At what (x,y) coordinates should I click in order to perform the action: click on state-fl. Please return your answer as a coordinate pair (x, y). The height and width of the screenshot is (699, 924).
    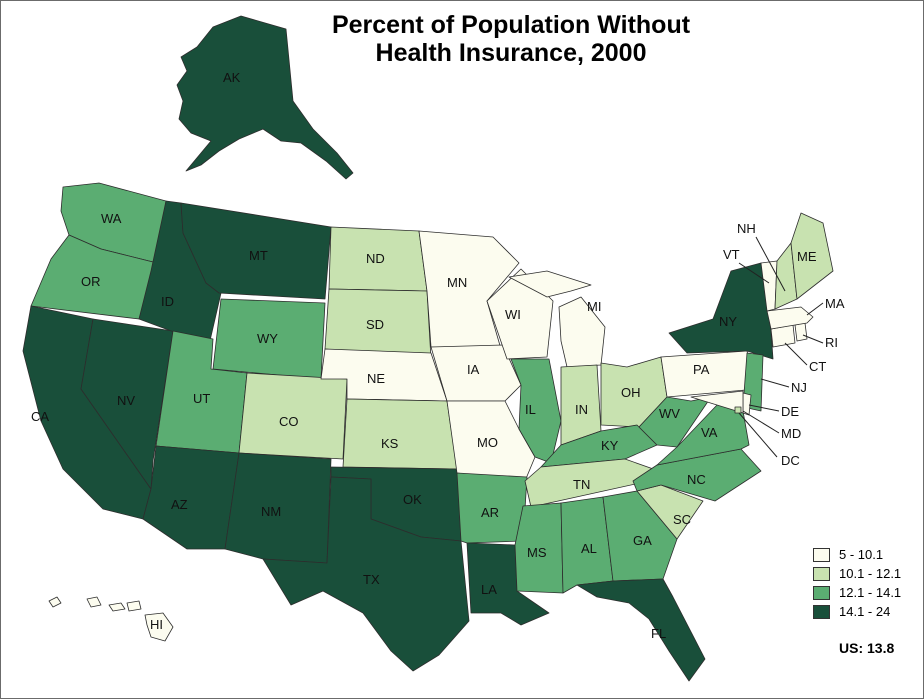
    Looking at the image, I should click on (641, 630).